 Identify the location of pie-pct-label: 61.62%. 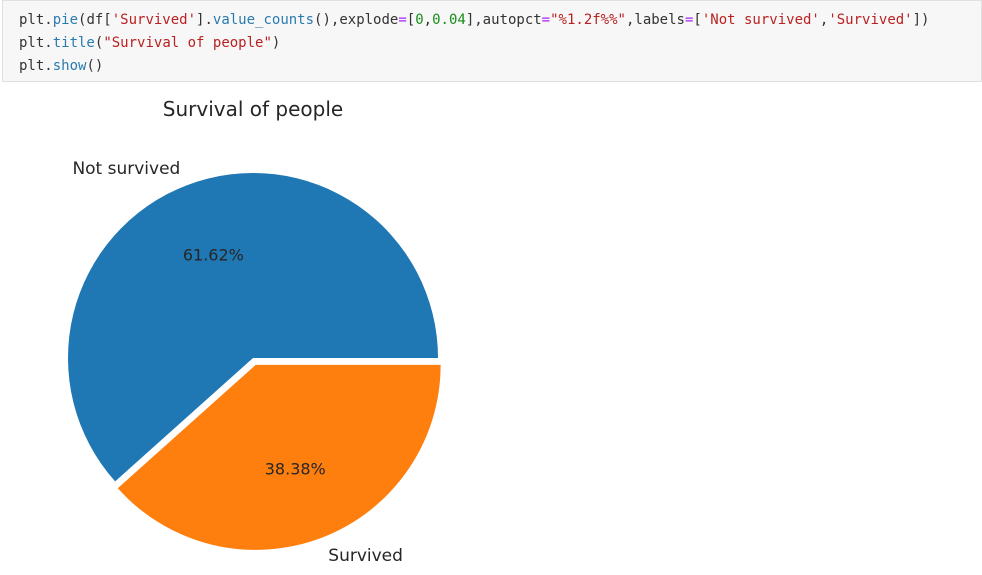
(213, 254).